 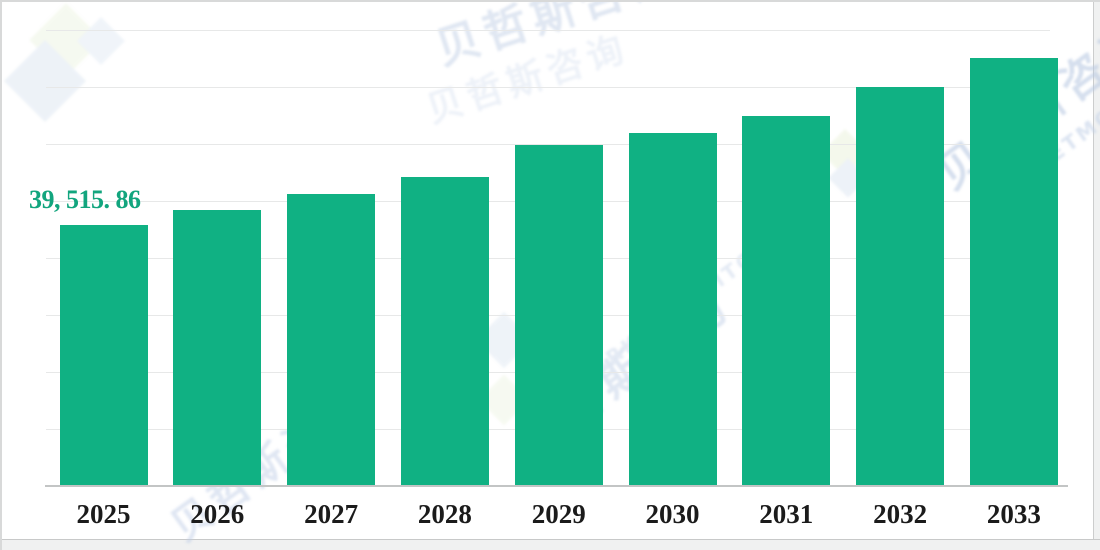 What do you see at coordinates (217, 514) in the screenshot?
I see `x-axis-label-2026: 2026` at bounding box center [217, 514].